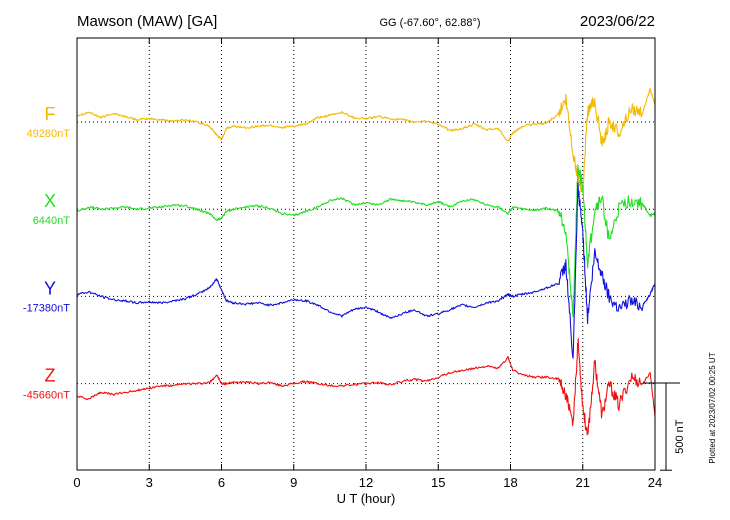 This screenshot has width=730, height=520. I want to click on date-label: 2023/06/22, so click(617, 21).